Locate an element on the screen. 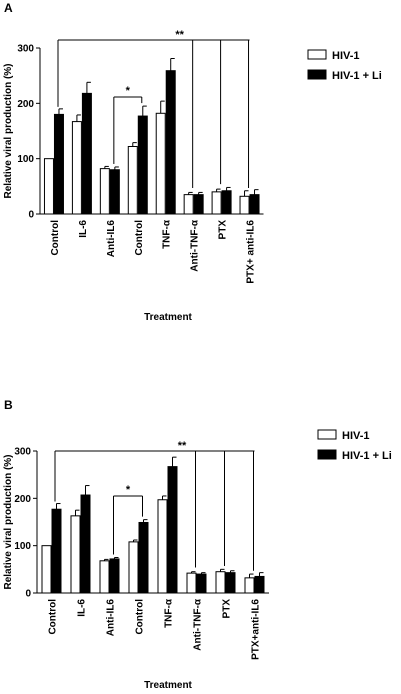  category-label: PTX+anti-IL6 is located at coordinates (256, 629).